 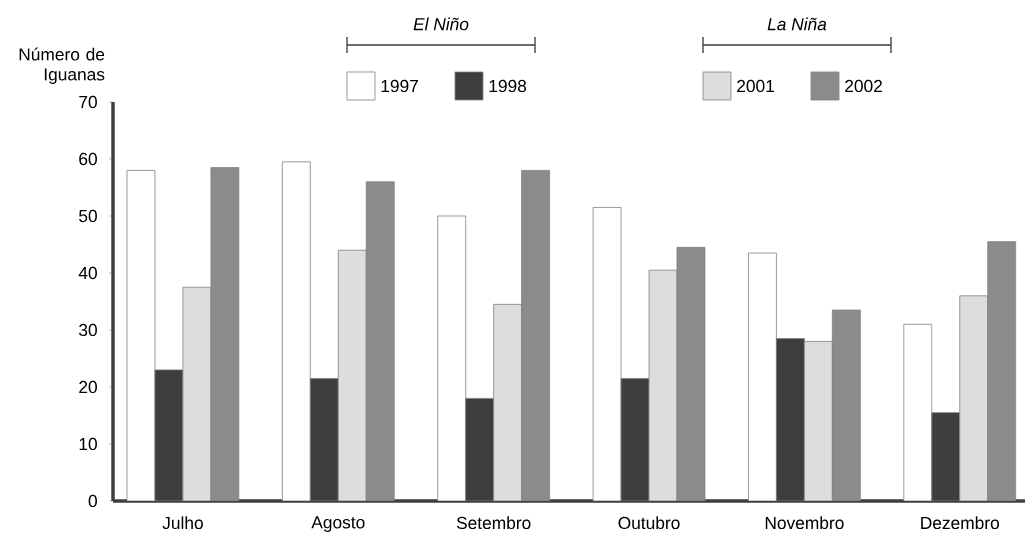 I want to click on x-tick-label: Setembro, so click(x=493, y=523).